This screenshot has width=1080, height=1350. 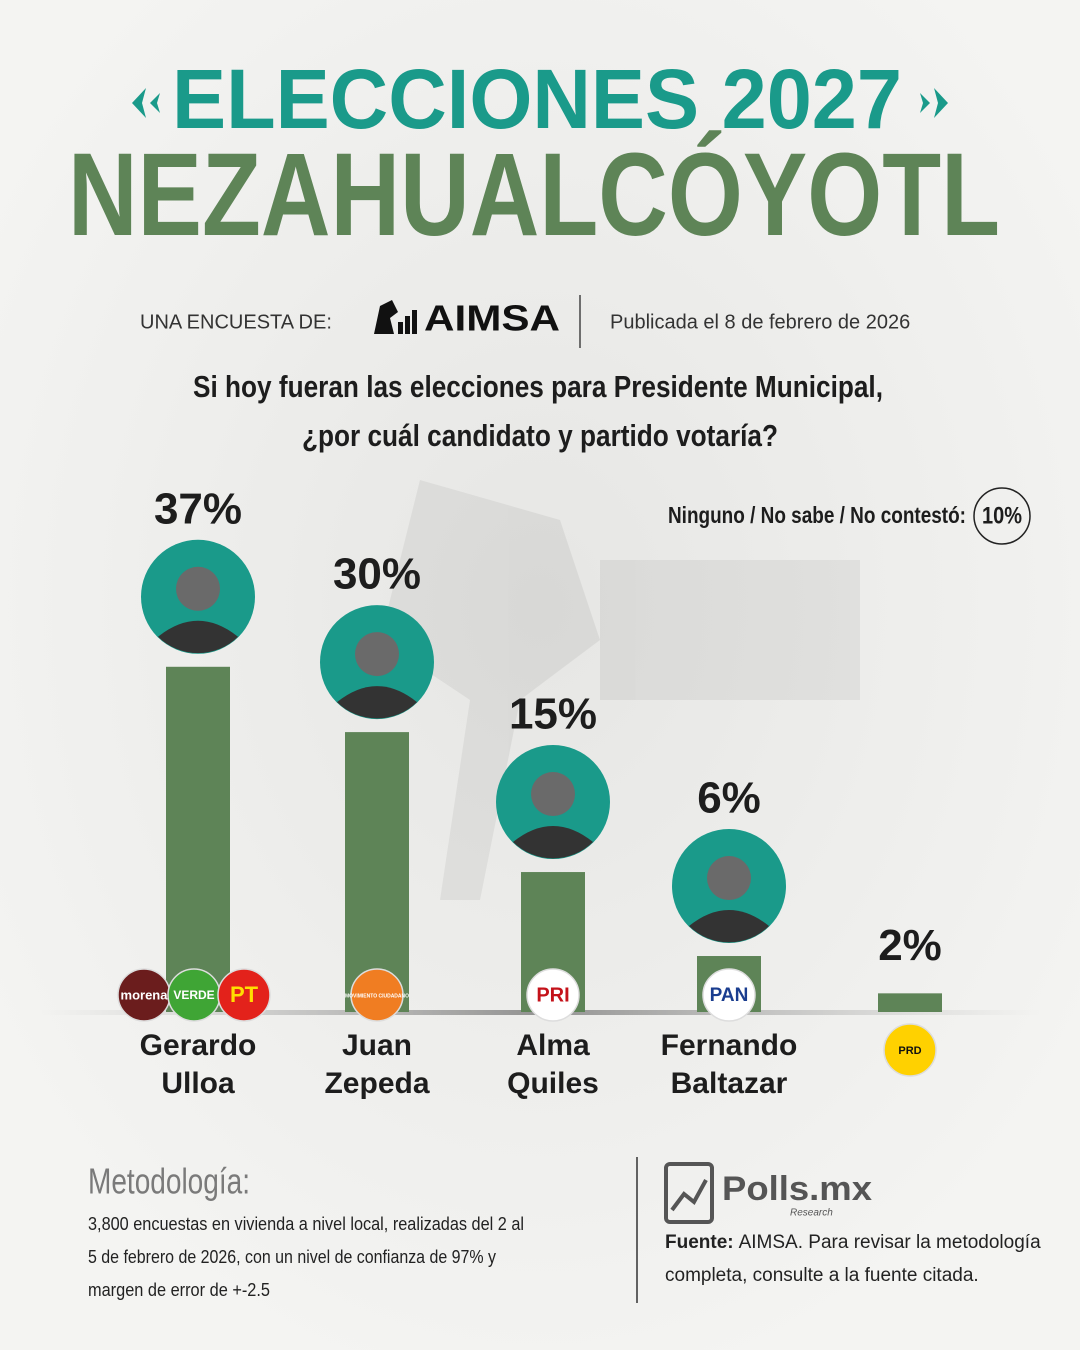 What do you see at coordinates (395, 317) in the screenshot?
I see `pollster-logo-icon` at bounding box center [395, 317].